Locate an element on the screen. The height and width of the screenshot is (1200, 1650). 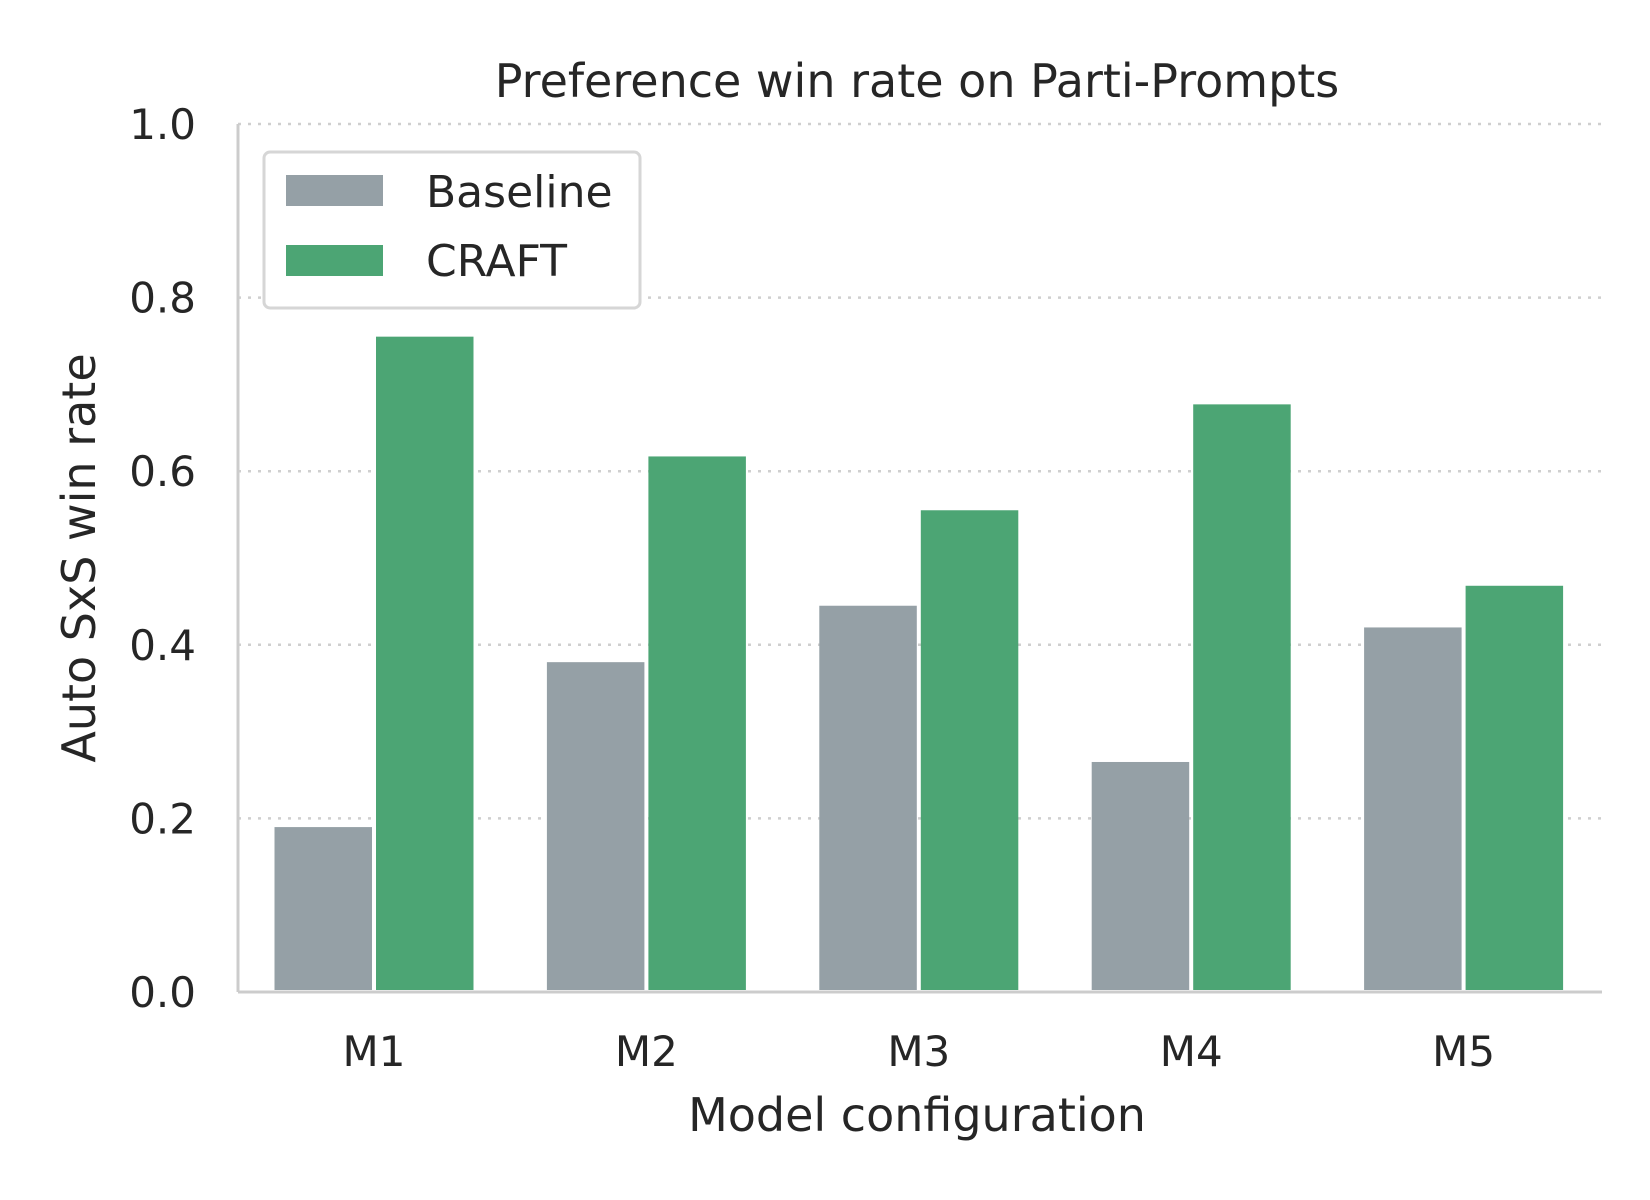
chart-title: Preference win rate on Parti-Prompts is located at coordinates (917, 81).